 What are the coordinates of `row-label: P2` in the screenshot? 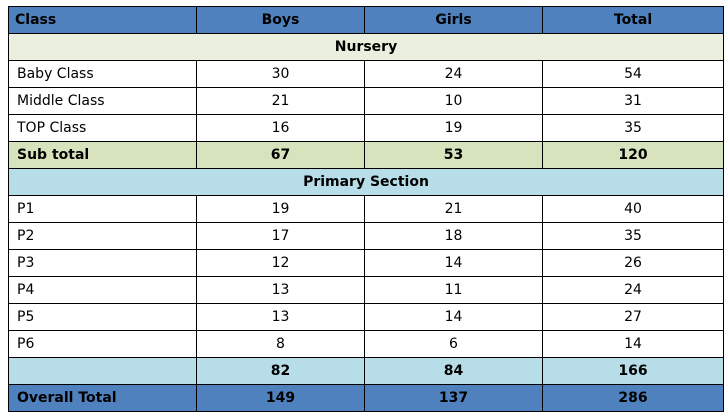 It's located at (102, 236).